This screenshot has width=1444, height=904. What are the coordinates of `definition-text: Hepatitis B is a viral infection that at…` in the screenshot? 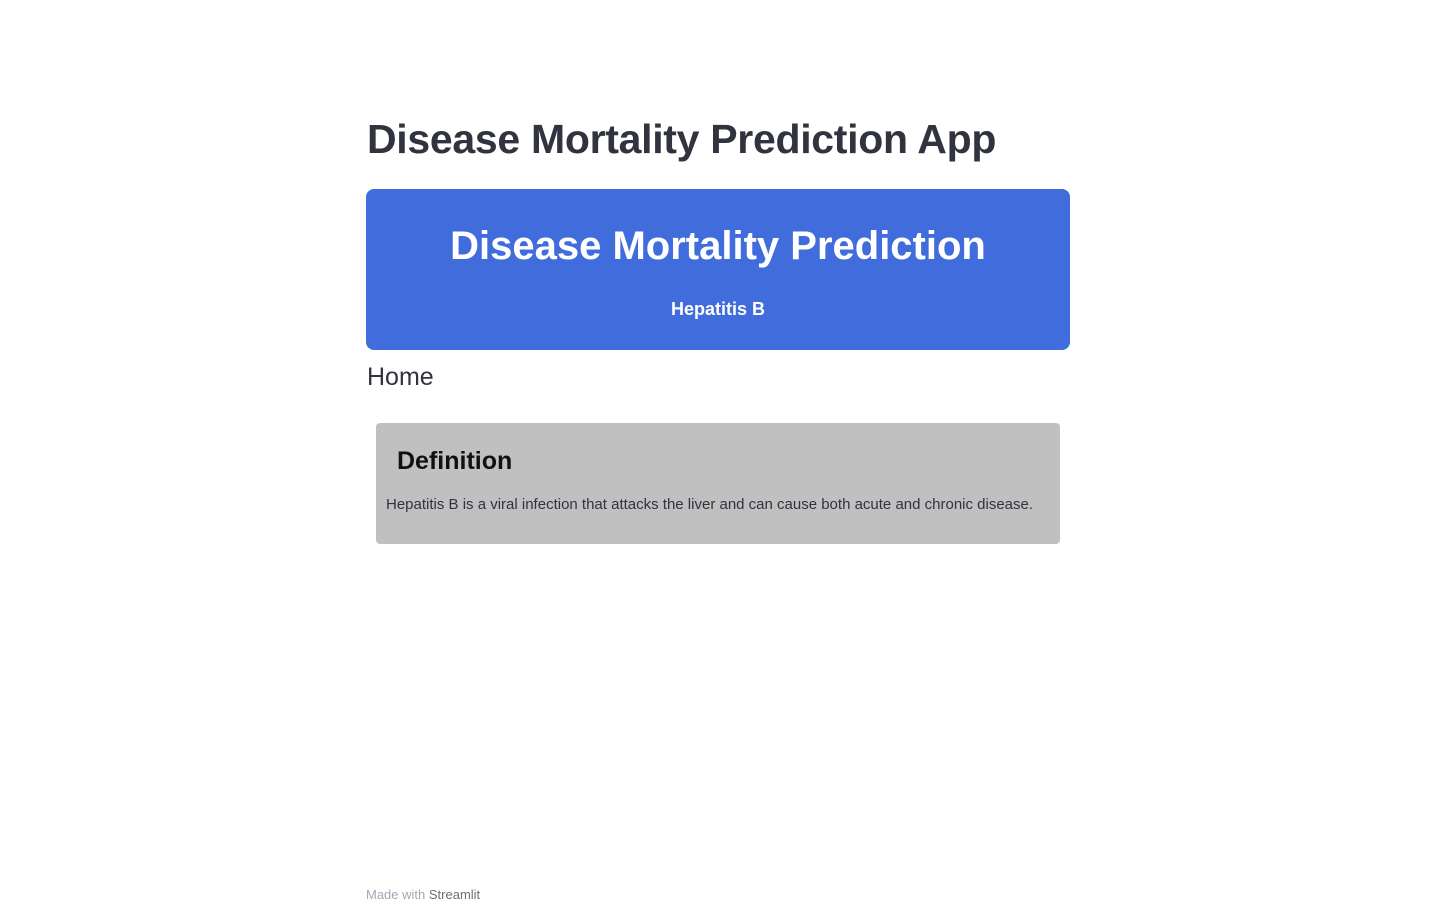 It's located at (710, 504).